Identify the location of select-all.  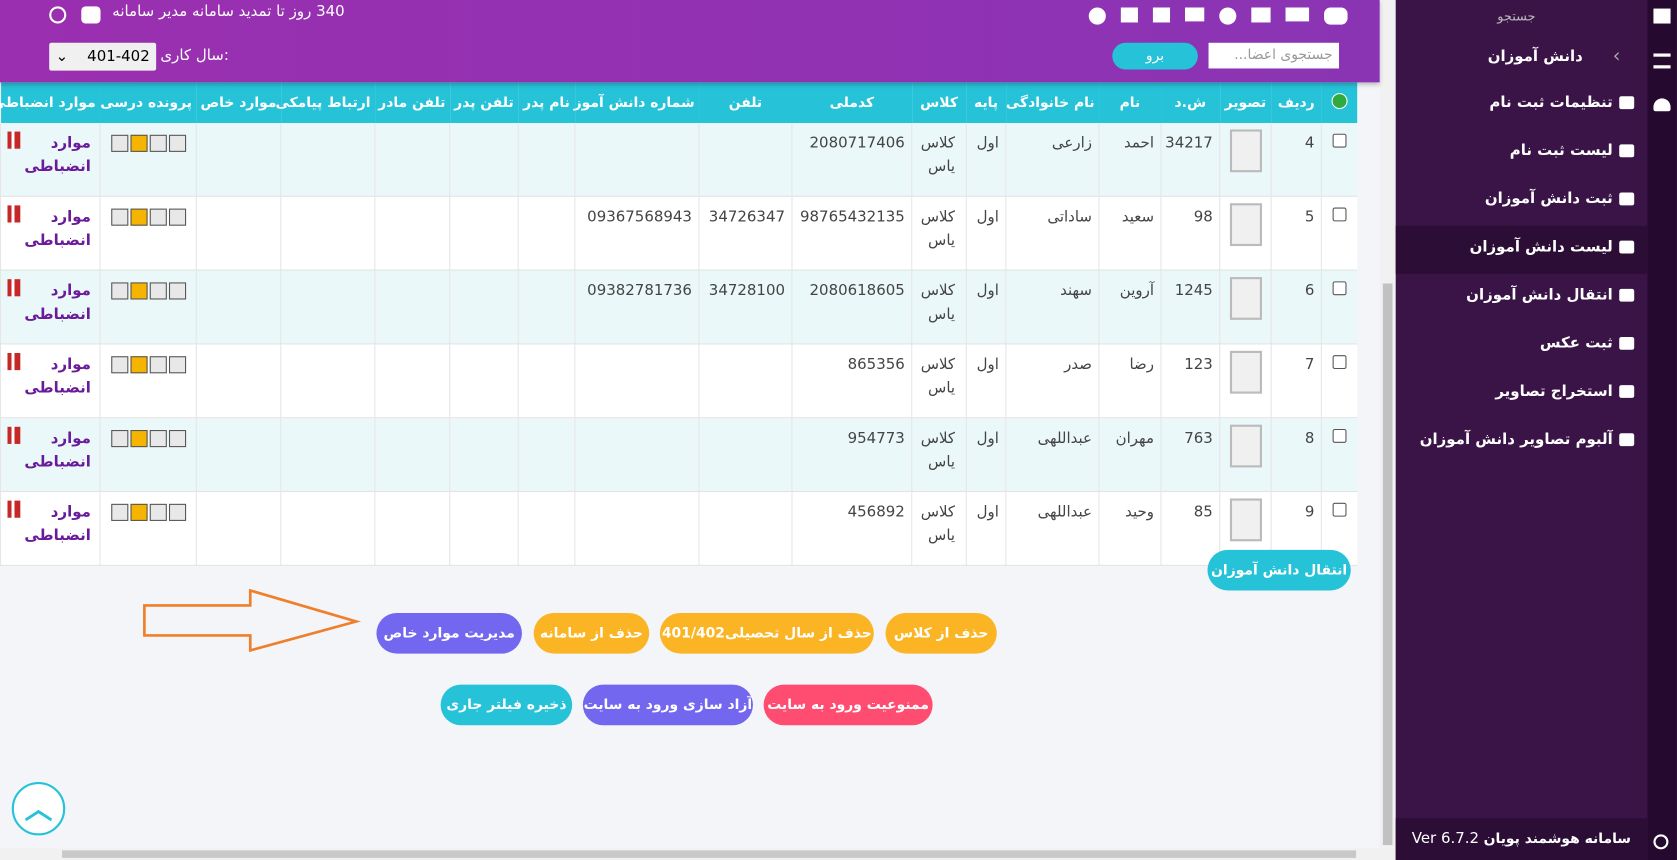
(1339, 100).